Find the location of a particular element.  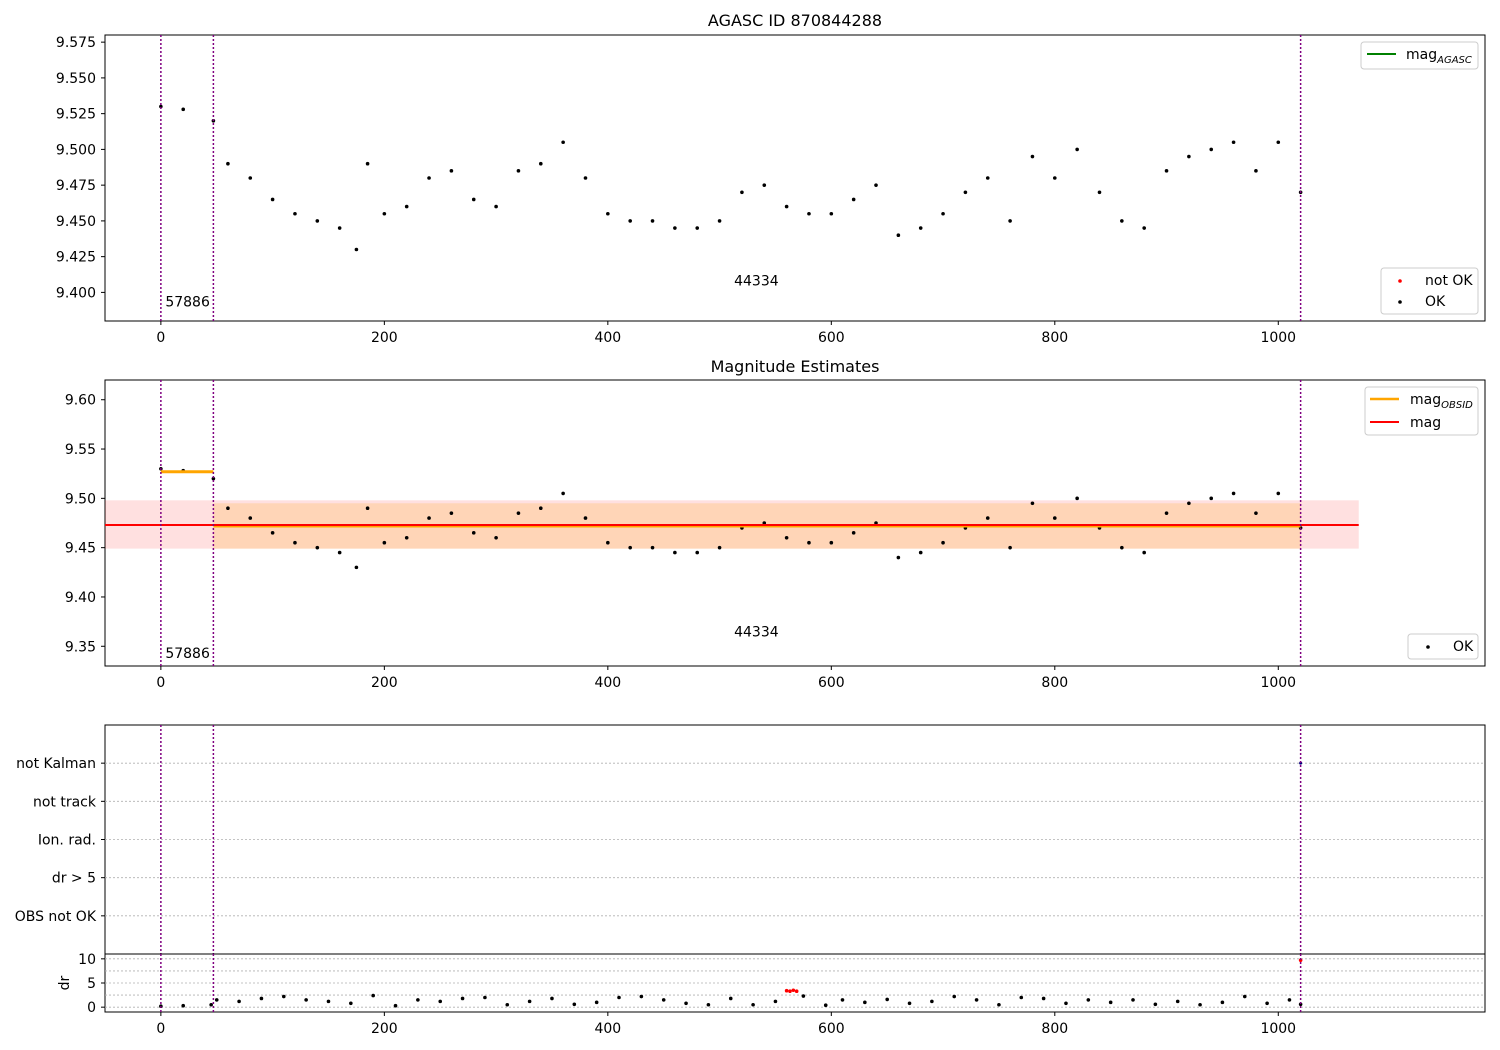

panel4-marks is located at coordinates (731, 983).